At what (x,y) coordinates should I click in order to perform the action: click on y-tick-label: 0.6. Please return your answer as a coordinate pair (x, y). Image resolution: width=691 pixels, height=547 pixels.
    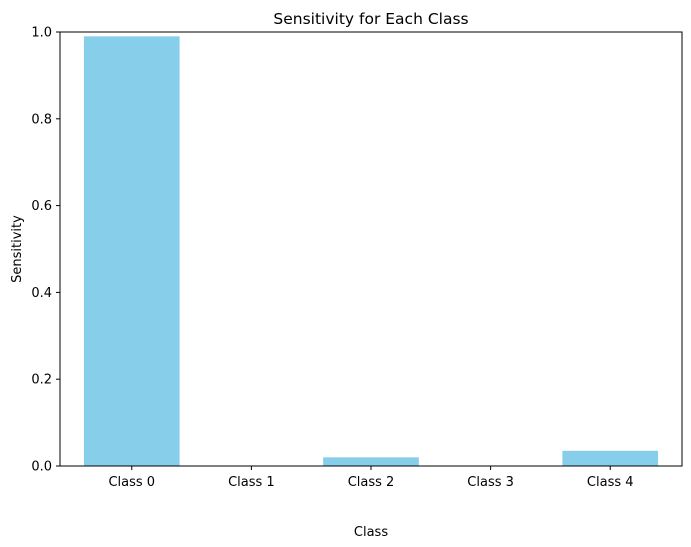
    Looking at the image, I should click on (41, 206).